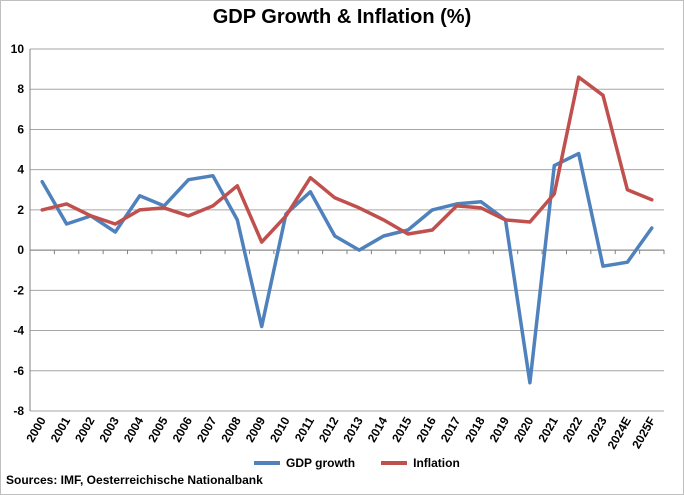 This screenshot has height=495, width=684. I want to click on legend-label-inflation: Inflation, so click(436, 463).